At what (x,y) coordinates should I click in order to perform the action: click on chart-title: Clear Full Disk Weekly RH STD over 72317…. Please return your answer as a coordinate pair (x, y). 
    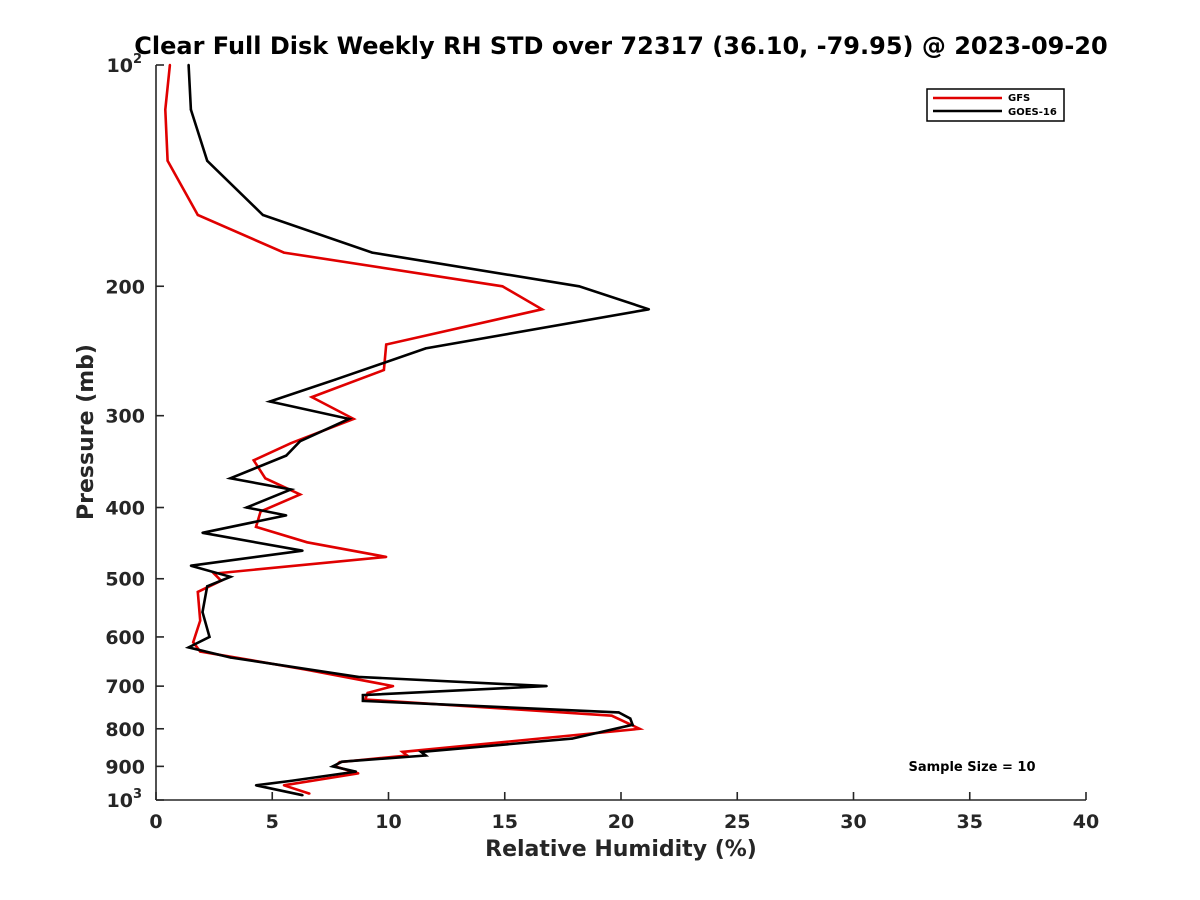
    Looking at the image, I should click on (620, 46).